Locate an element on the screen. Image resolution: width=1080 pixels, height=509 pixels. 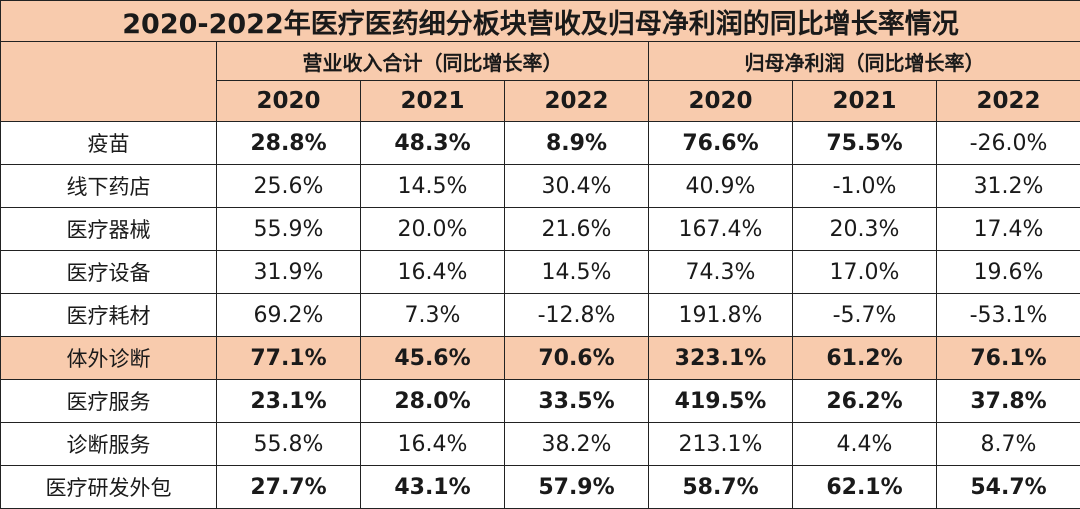
title-row: 2020-2022年医疗医药细分板块营收及归母净利润的同比增长率情况 is located at coordinates (540, 21).